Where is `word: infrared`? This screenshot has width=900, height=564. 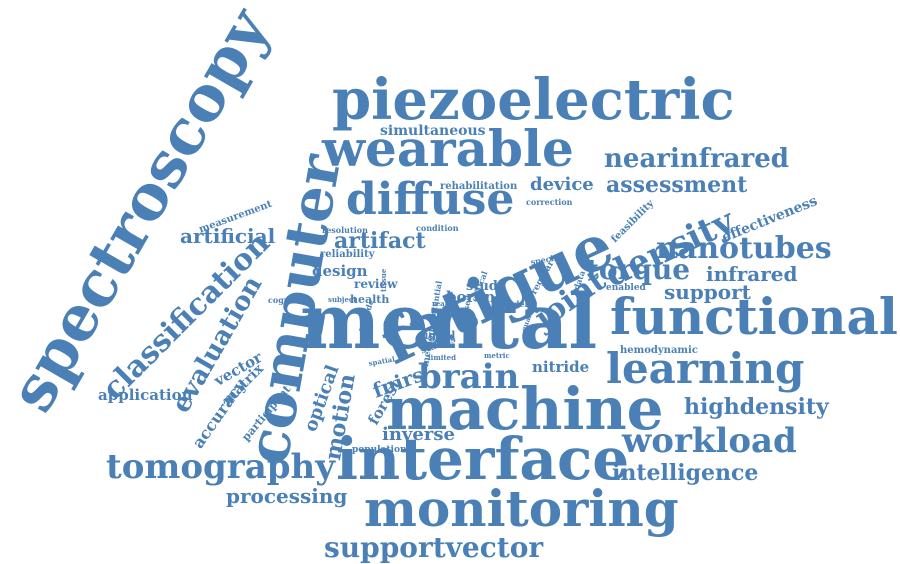 word: infrared is located at coordinates (752, 274).